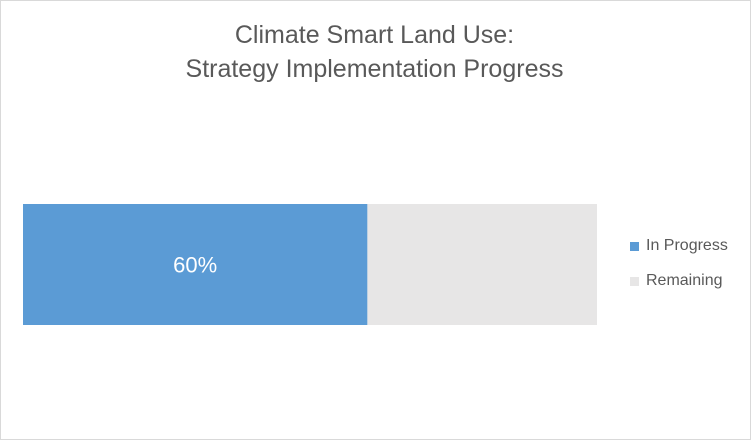 The height and width of the screenshot is (440, 751). I want to click on chart-title-line1: Climate Smart Land Use:, so click(374, 35).